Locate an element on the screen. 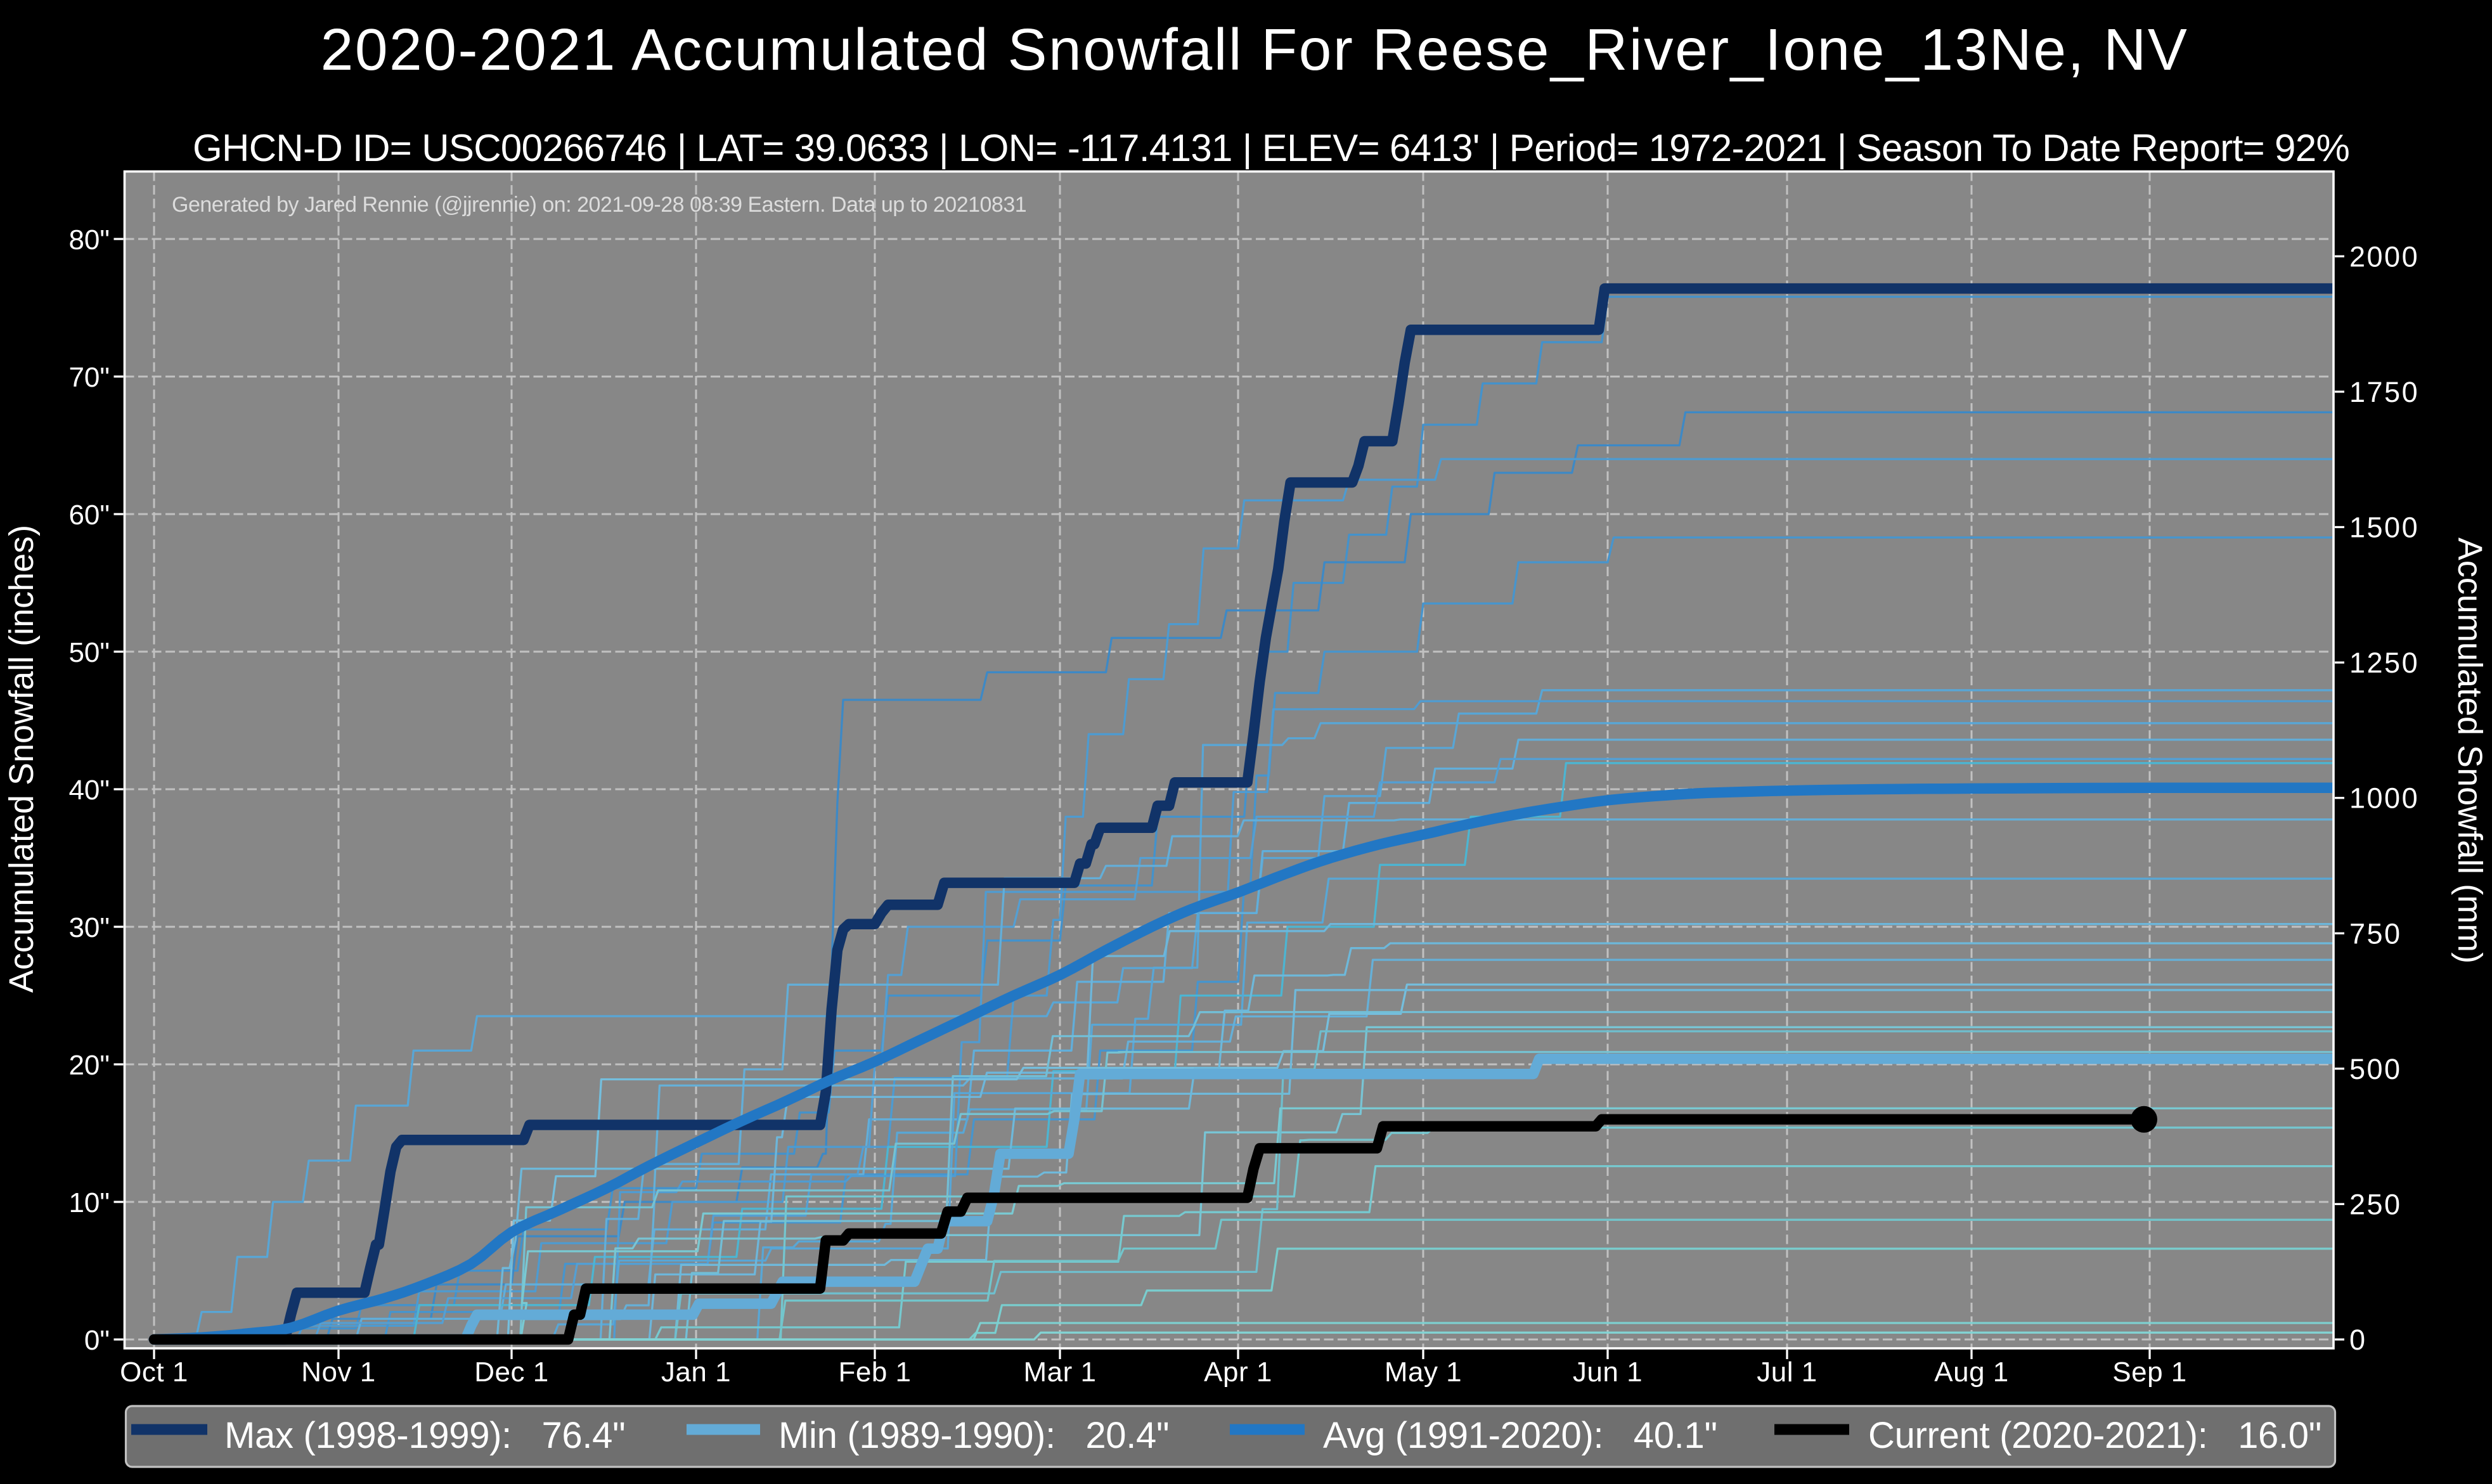 The height and width of the screenshot is (1484, 2492). svg-text: Sep 1 is located at coordinates (2149, 1372).